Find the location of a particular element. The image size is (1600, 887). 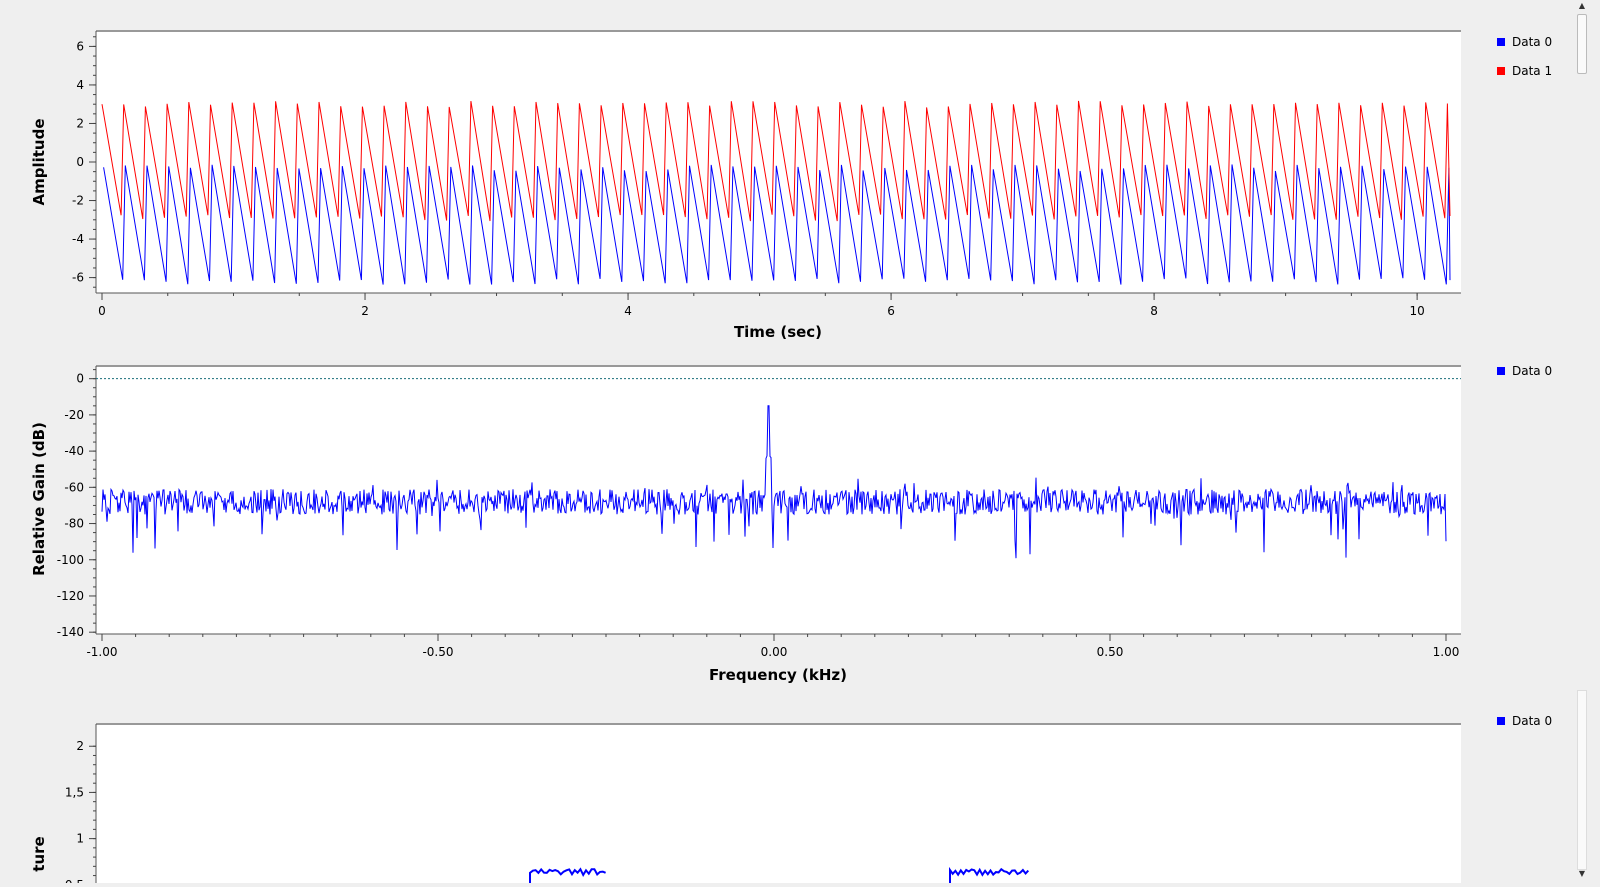

y-tick-label: -100 is located at coordinates (70, 560).